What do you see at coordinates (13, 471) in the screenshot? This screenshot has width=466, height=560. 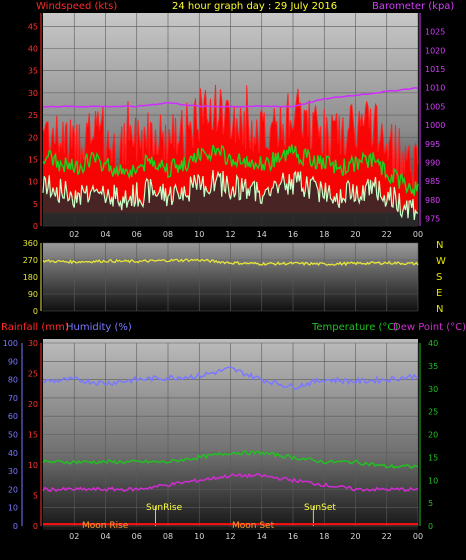 I see `humidity-tick-label: 30` at bounding box center [13, 471].